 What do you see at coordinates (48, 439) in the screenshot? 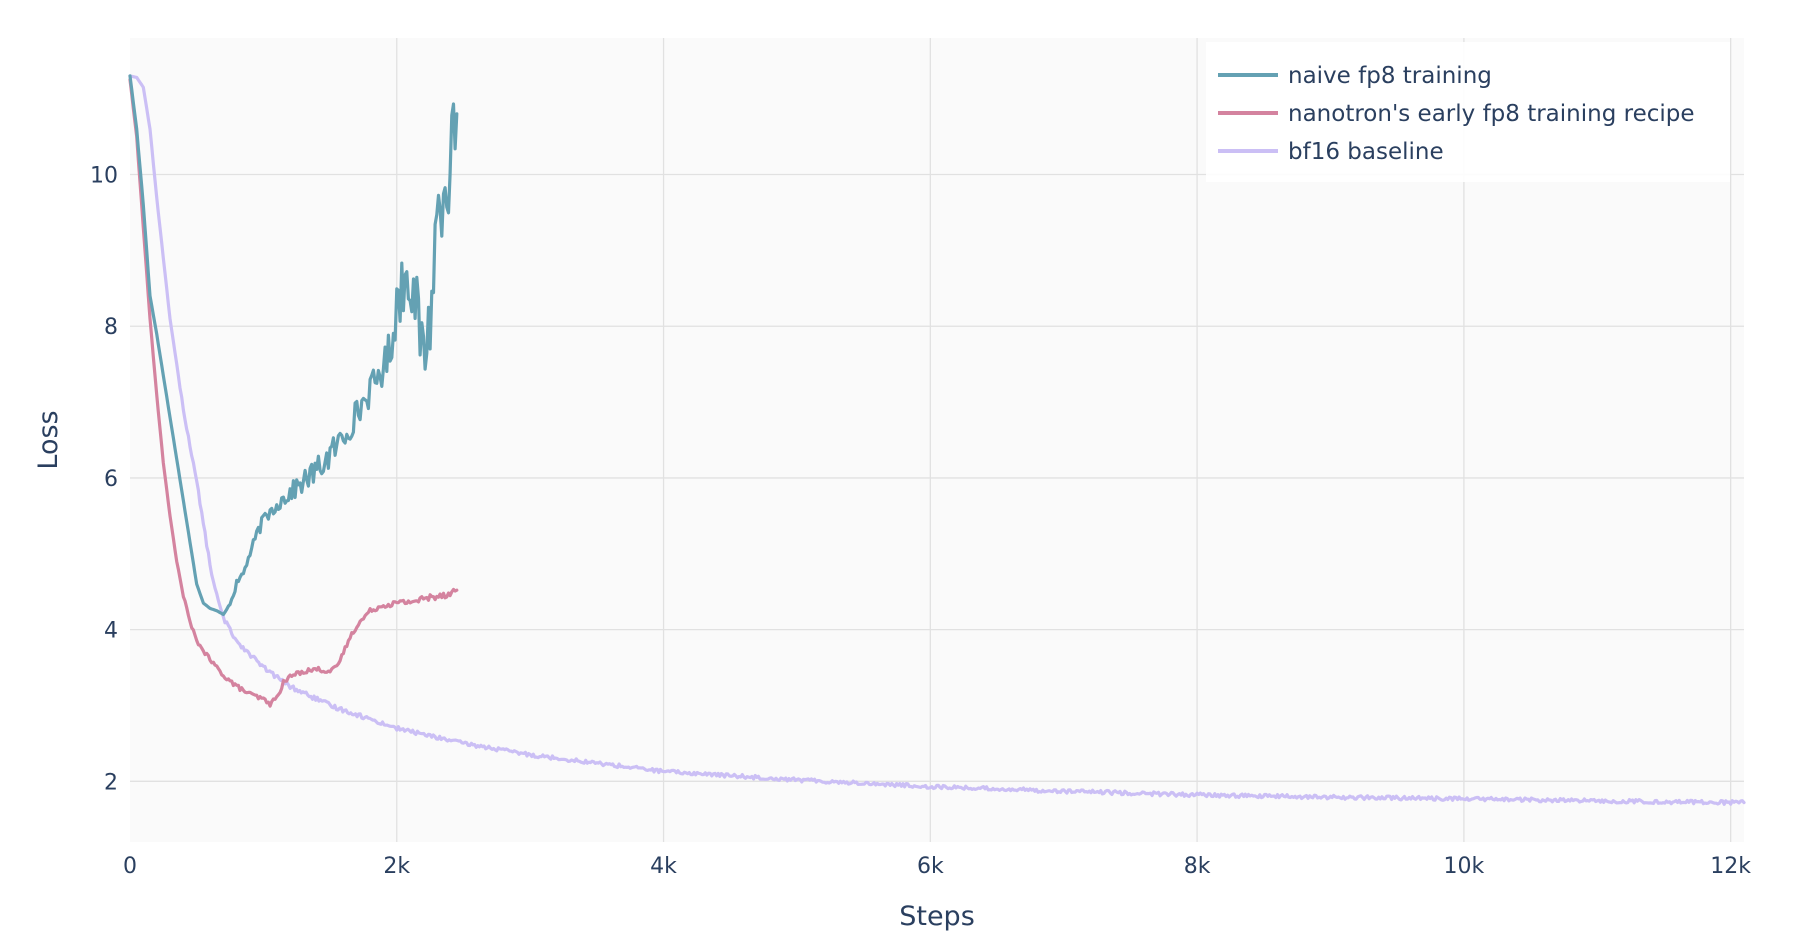
I see `y-axis-title: Loss` at bounding box center [48, 439].